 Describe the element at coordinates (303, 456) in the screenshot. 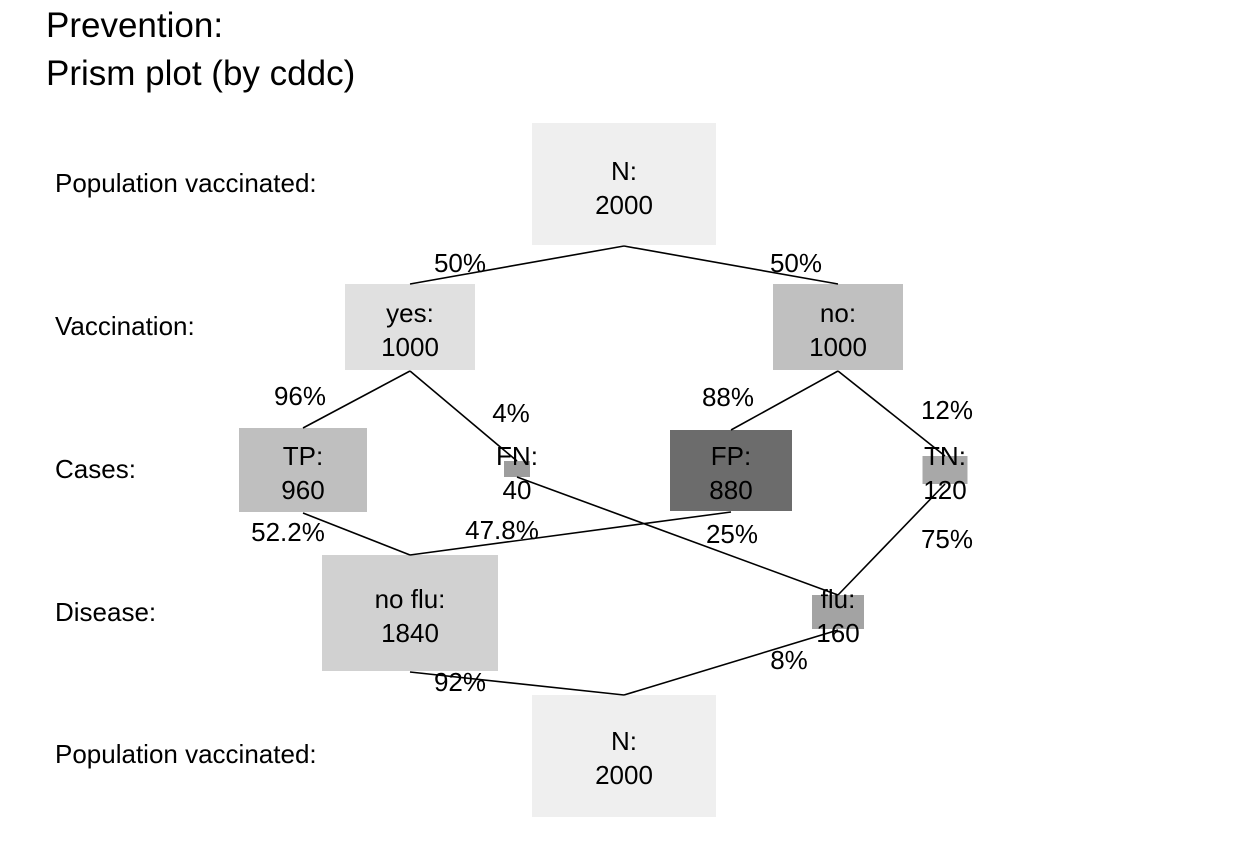

I see `node-label-name: TP:` at that location.